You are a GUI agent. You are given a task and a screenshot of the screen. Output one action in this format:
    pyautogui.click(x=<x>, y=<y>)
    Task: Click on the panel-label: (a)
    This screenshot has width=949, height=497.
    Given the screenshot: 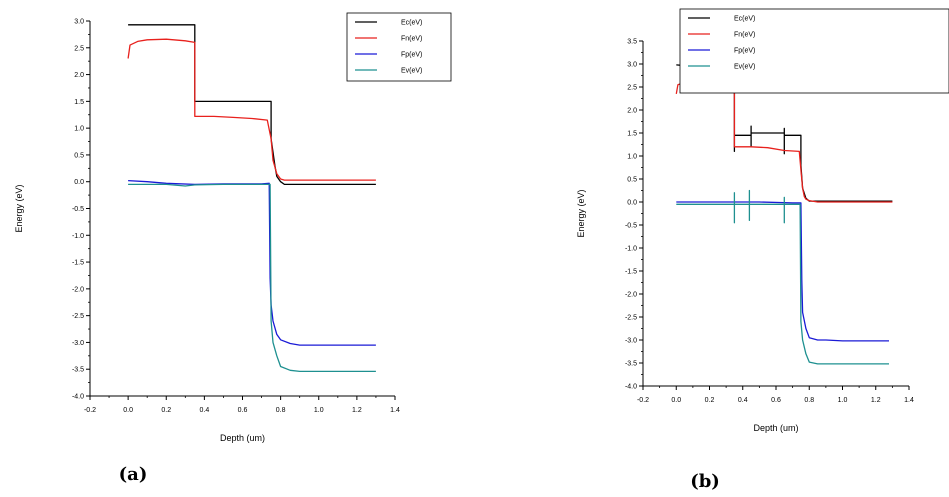 What is the action you would take?
    pyautogui.click(x=133, y=474)
    